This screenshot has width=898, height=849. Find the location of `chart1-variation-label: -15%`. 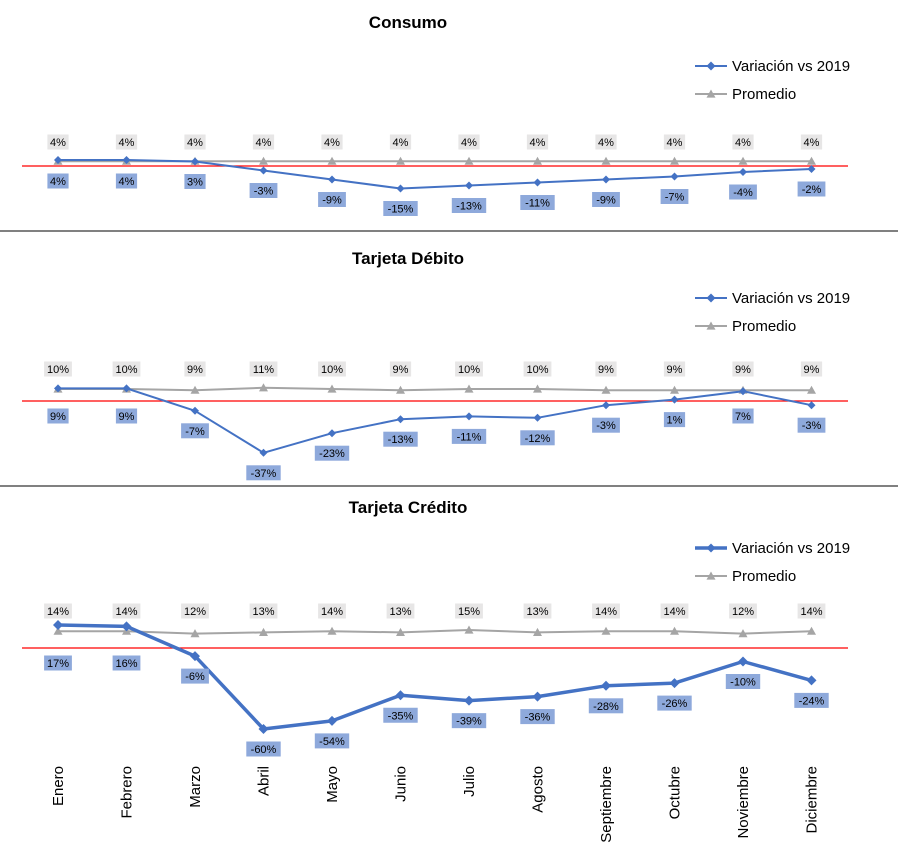

chart1-variation-label: -15% is located at coordinates (401, 210).